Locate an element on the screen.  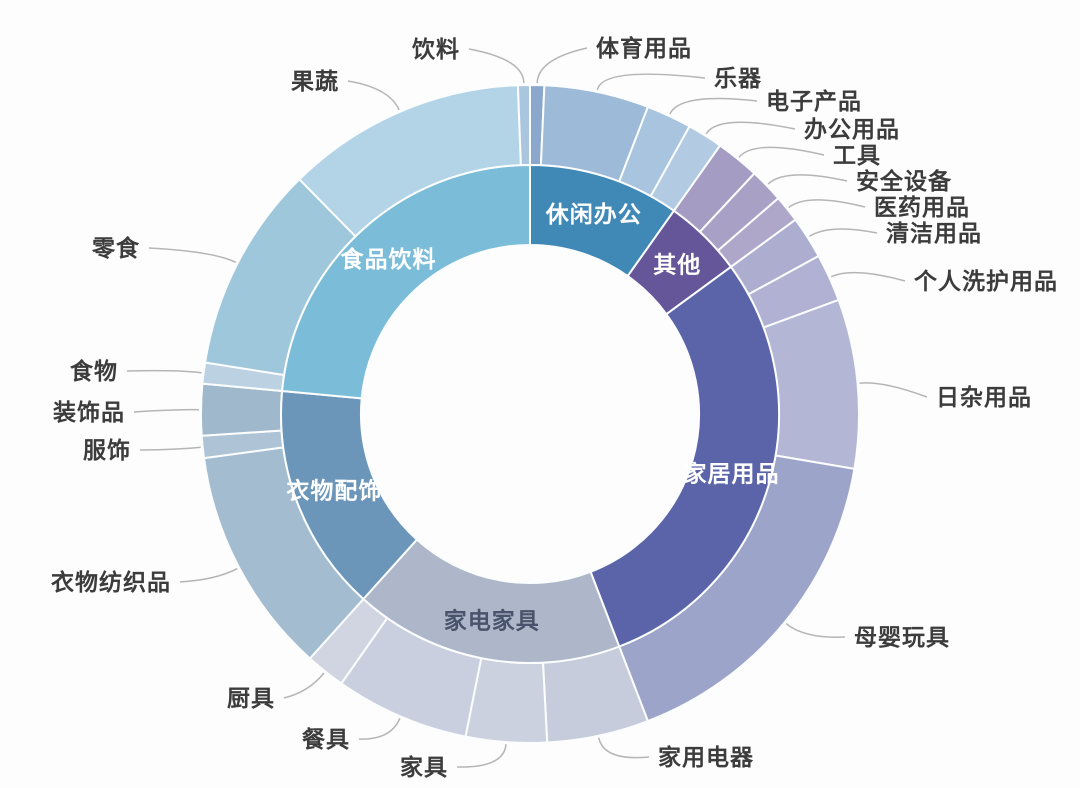
category-label-appliances-furniture: 家电家具 is located at coordinates (492, 621).